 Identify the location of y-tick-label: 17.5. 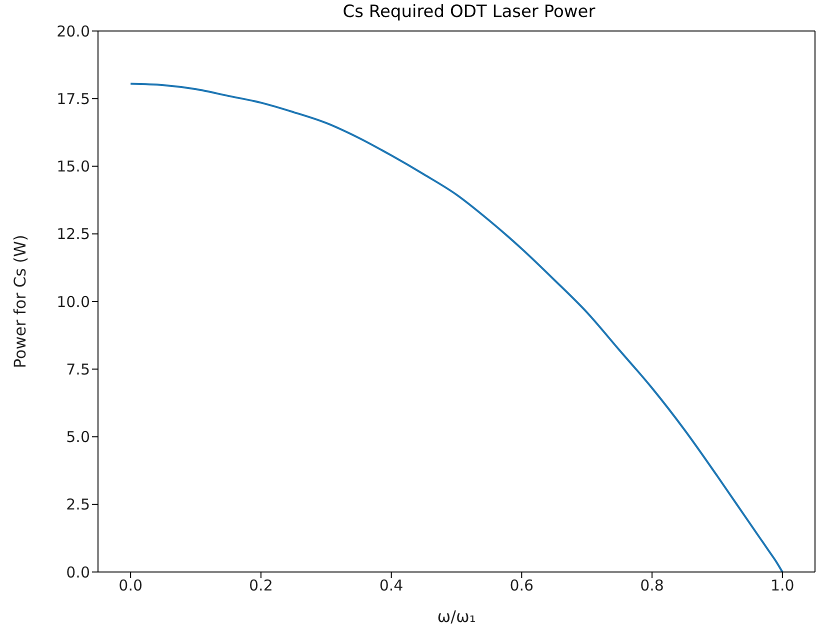
(73, 99).